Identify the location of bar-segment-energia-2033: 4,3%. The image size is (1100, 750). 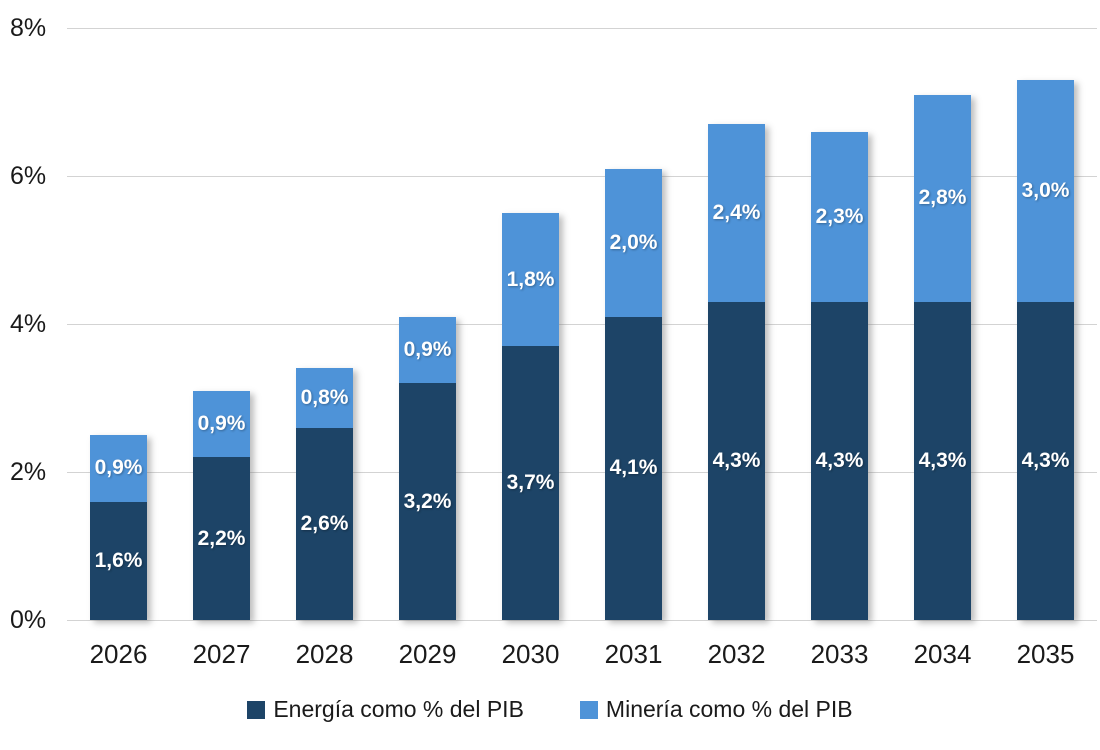
(839, 460).